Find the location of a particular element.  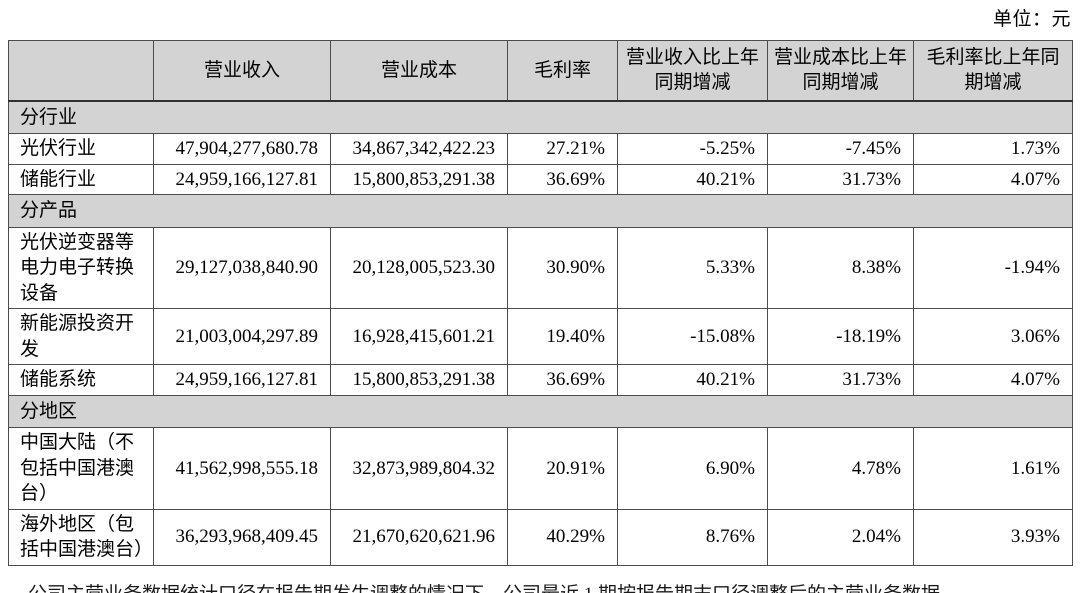

value-cell: 4.78% is located at coordinates (840, 468).